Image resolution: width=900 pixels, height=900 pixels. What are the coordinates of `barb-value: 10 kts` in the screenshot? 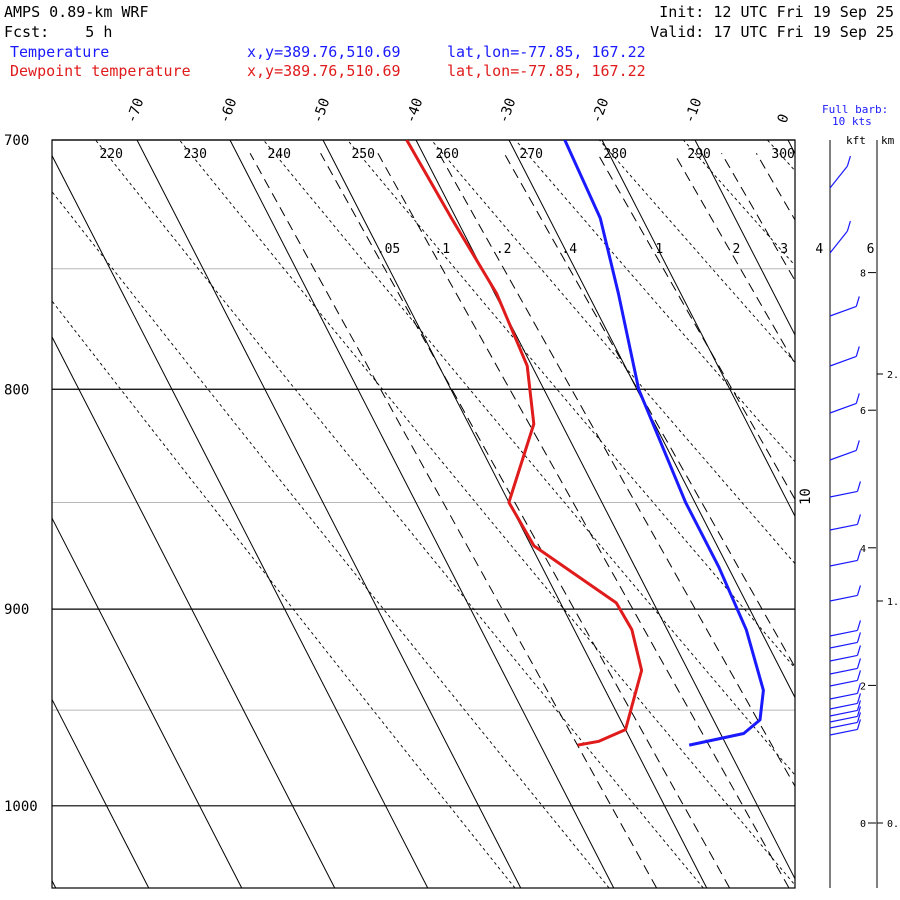 It's located at (852, 121).